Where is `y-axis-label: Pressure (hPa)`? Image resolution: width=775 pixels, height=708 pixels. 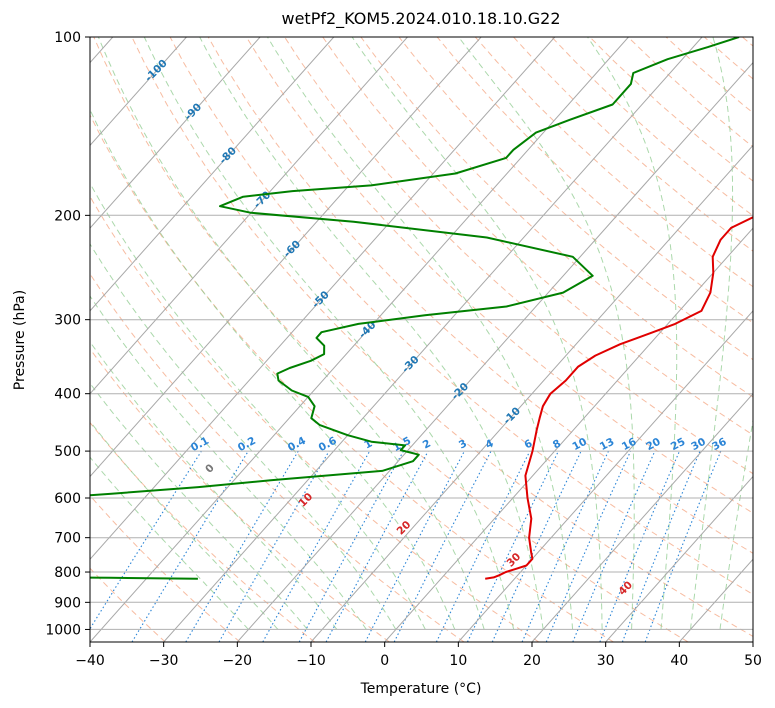
y-axis-label: Pressure (hPa) is located at coordinates (20, 340).